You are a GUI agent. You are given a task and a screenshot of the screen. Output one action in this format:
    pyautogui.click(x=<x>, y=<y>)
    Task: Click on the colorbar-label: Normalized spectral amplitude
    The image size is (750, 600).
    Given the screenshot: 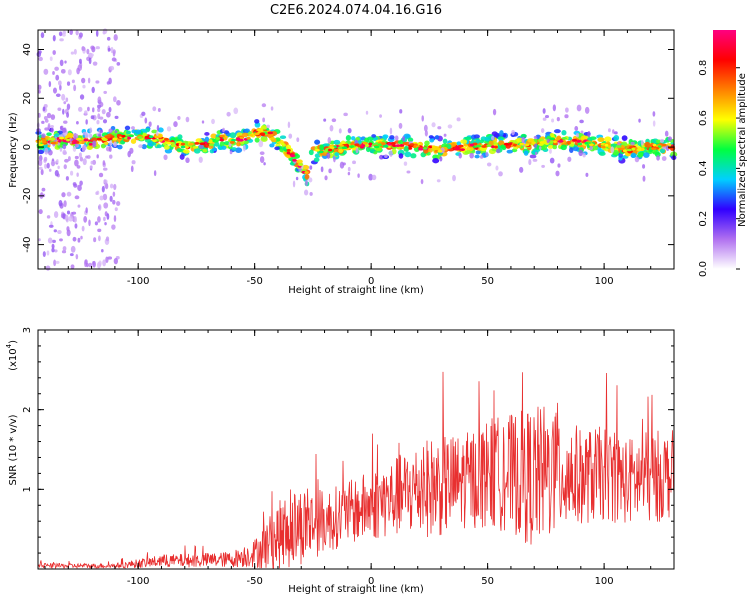 What is the action you would take?
    pyautogui.click(x=742, y=150)
    